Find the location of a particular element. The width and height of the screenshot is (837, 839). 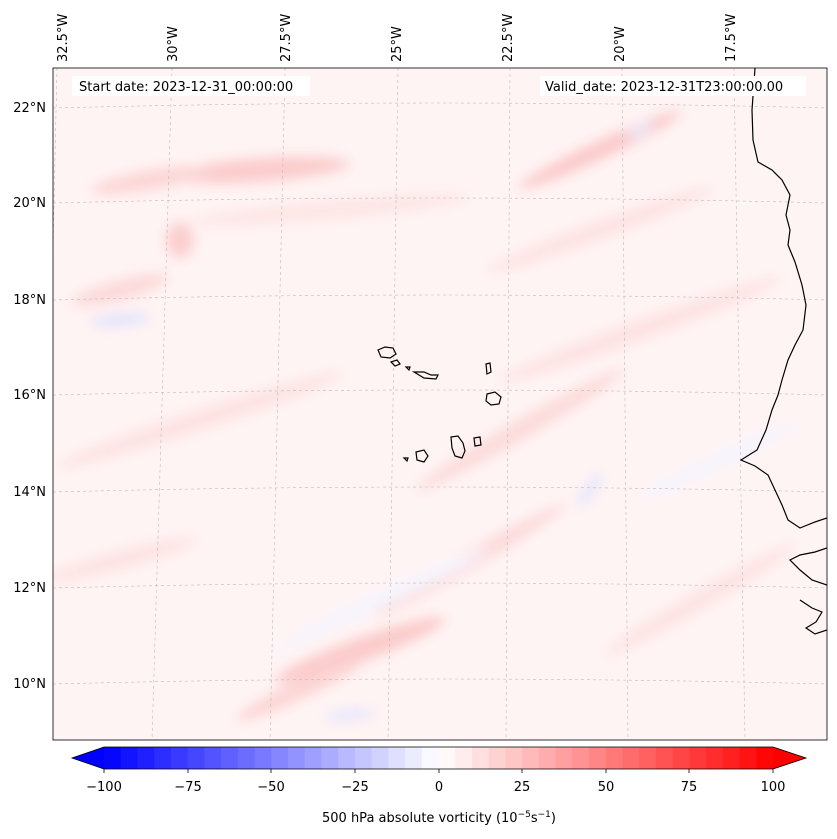

bijagos-coast is located at coordinates (813, 617).